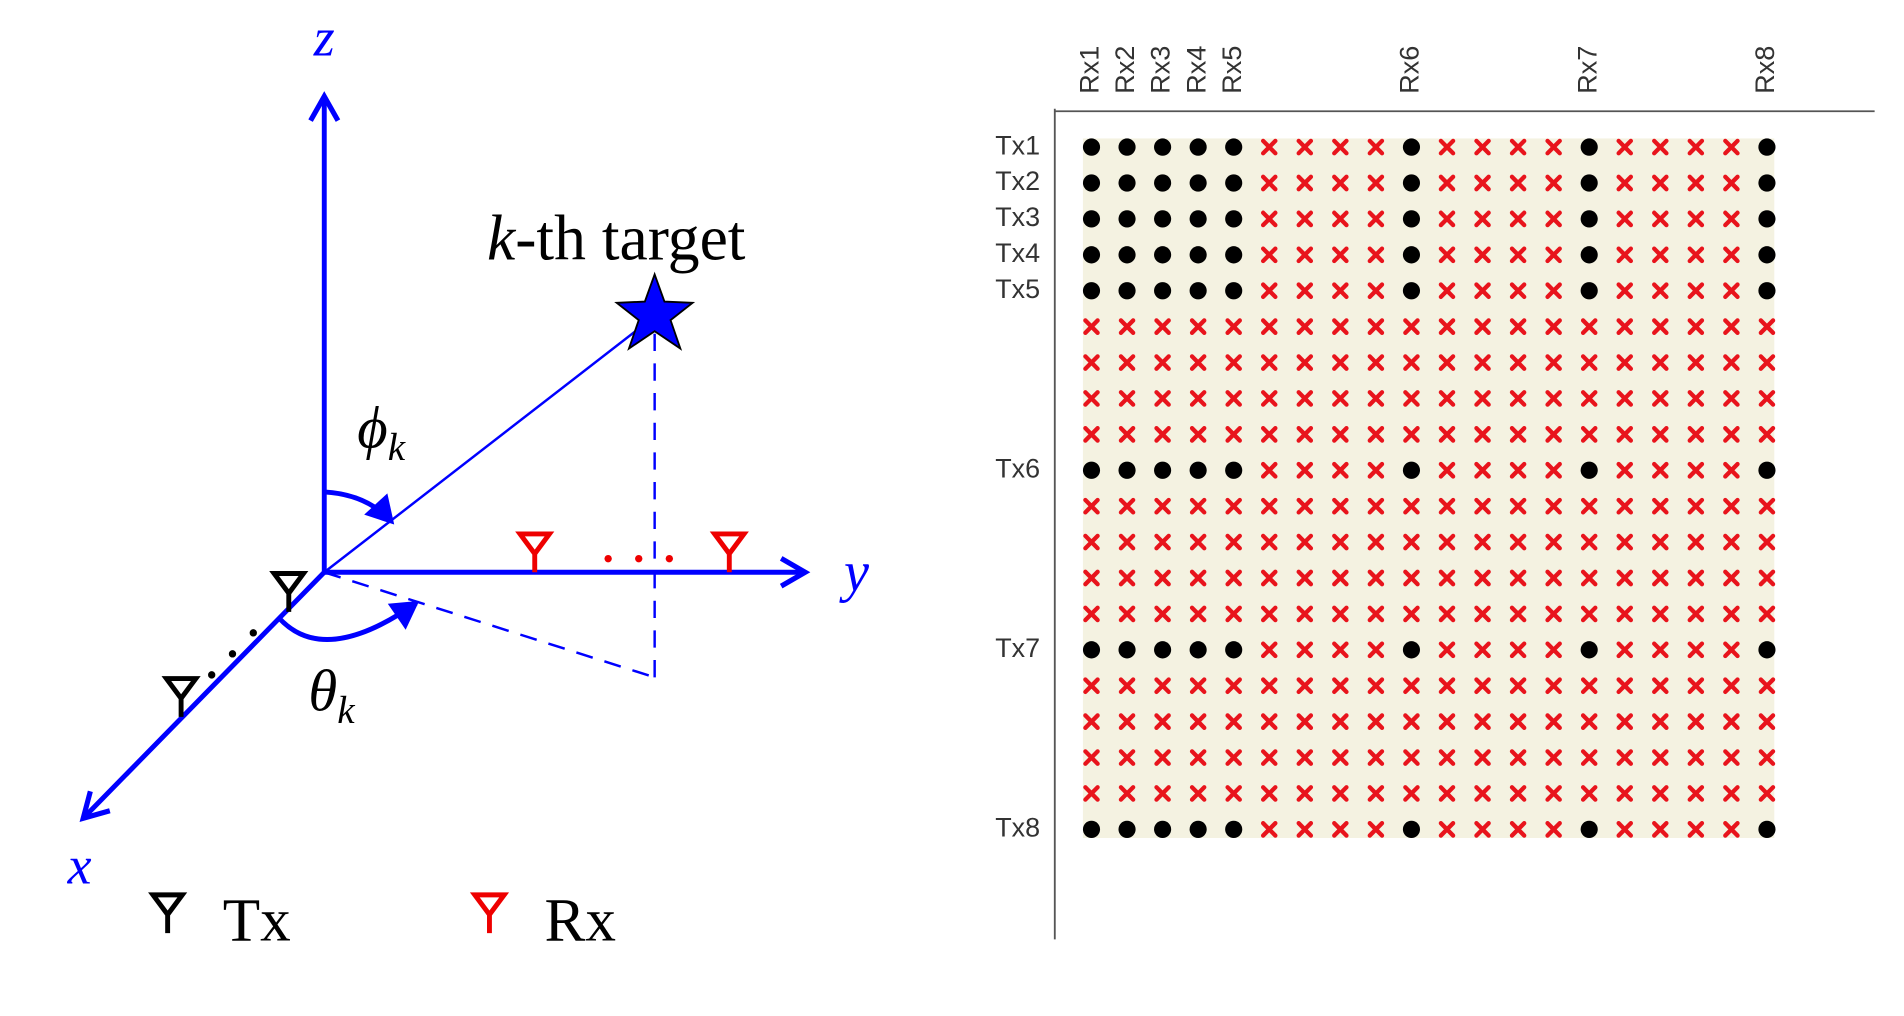  Describe the element at coordinates (332, 694) in the screenshot. I see `azimuth-label: θk` at that location.